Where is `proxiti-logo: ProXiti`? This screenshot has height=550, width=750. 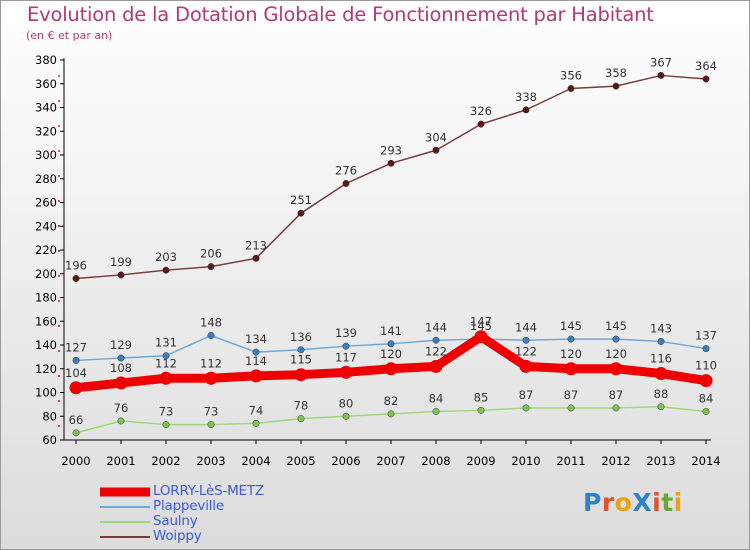 proxiti-logo: ProXiti is located at coordinates (633, 502).